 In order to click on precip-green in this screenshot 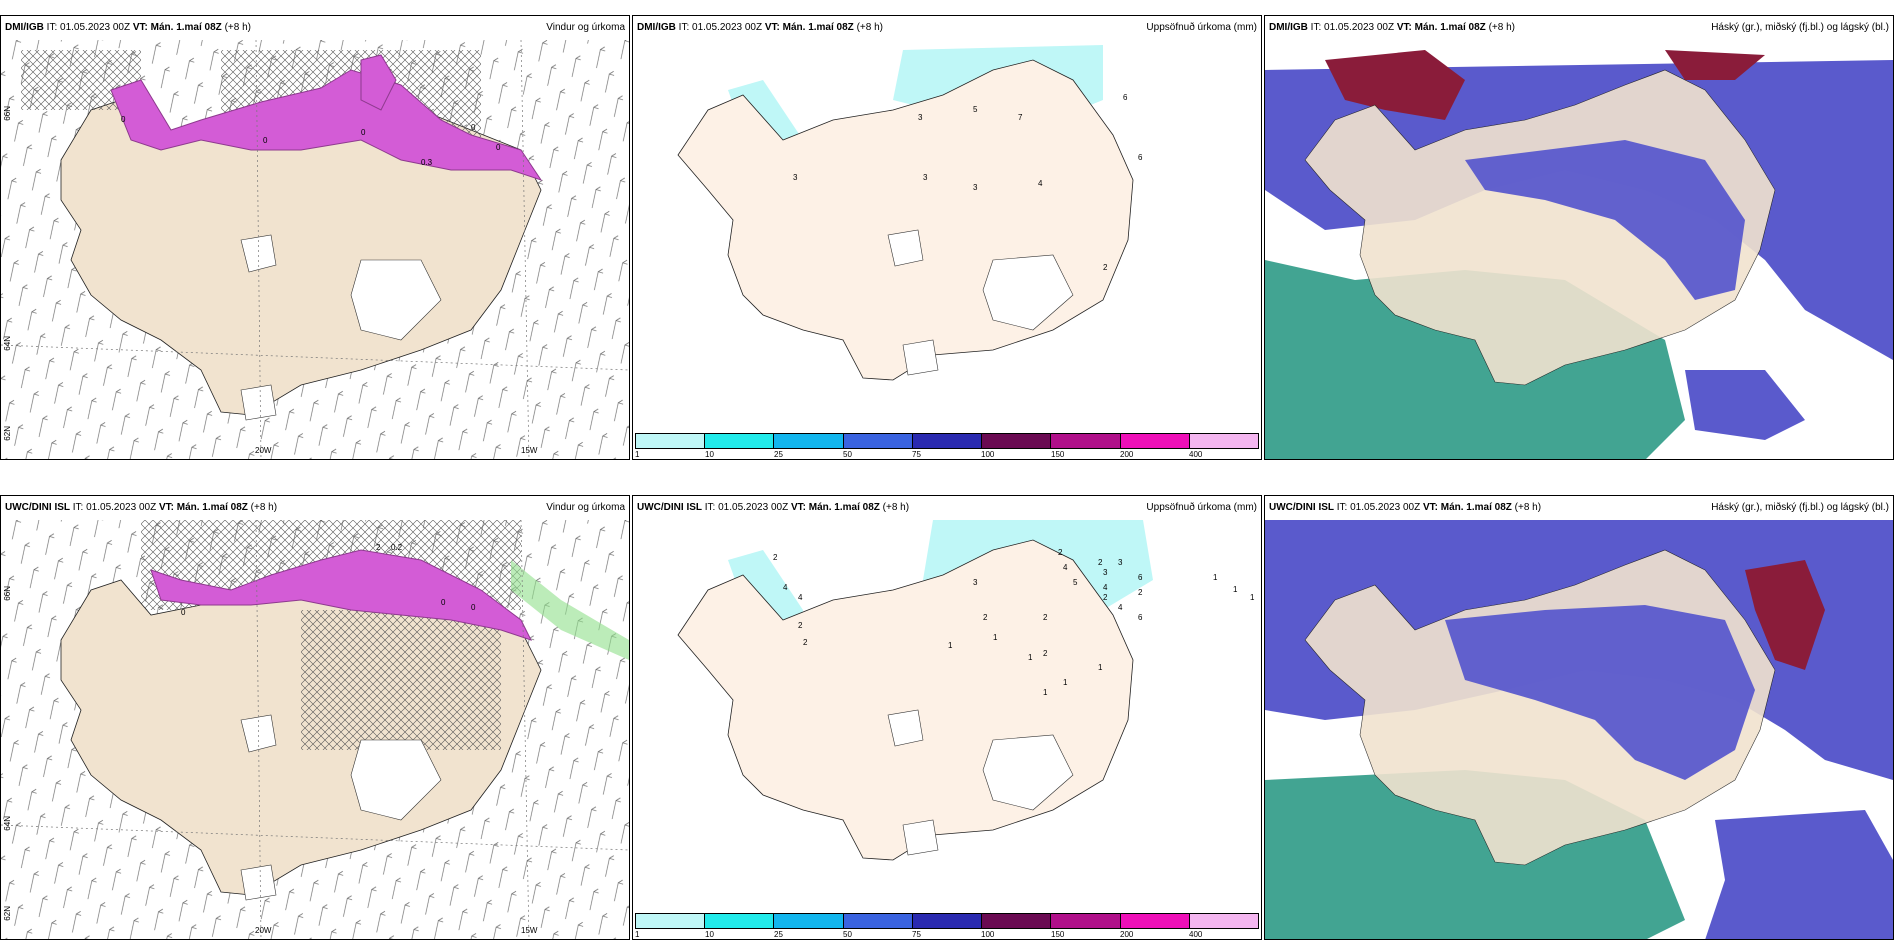, I will do `click(570, 610)`.